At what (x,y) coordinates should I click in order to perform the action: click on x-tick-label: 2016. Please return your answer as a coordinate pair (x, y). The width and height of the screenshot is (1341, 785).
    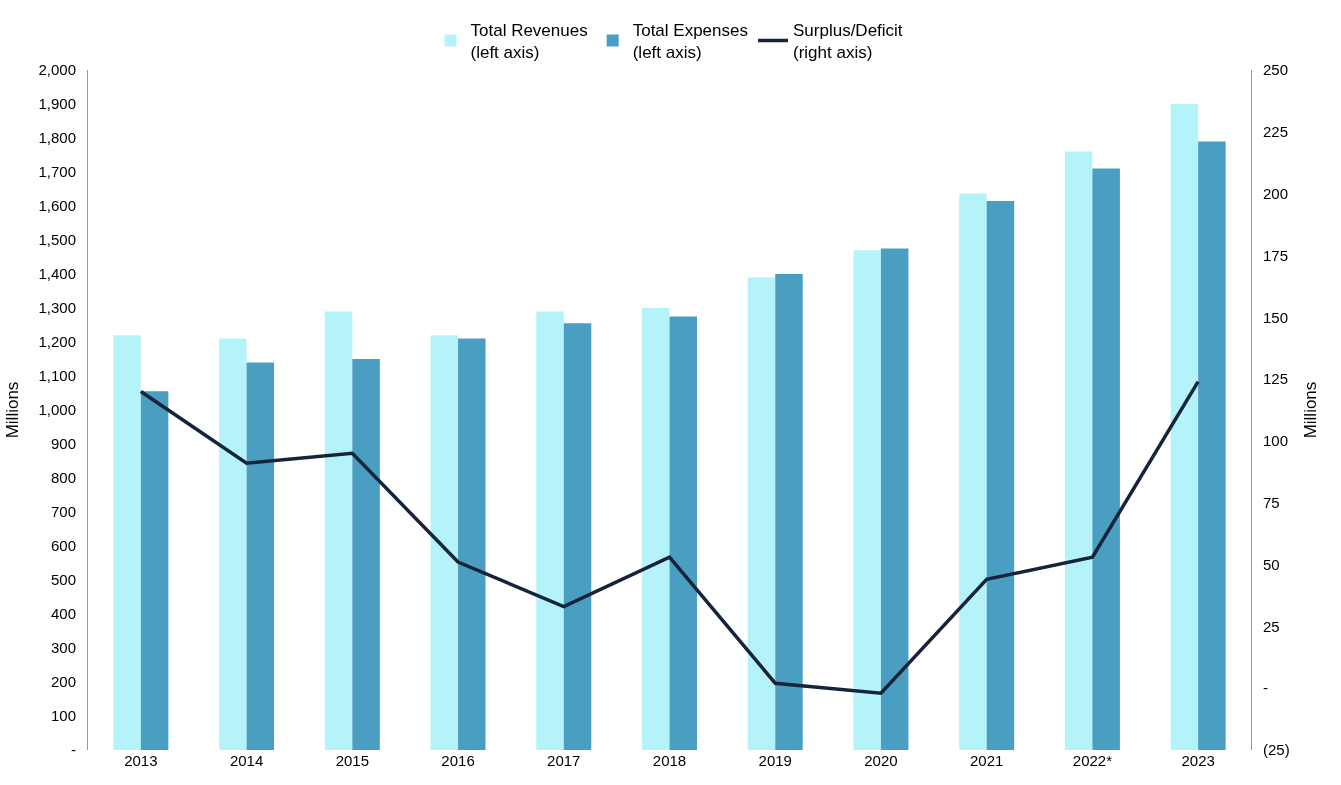
    Looking at the image, I should click on (458, 760).